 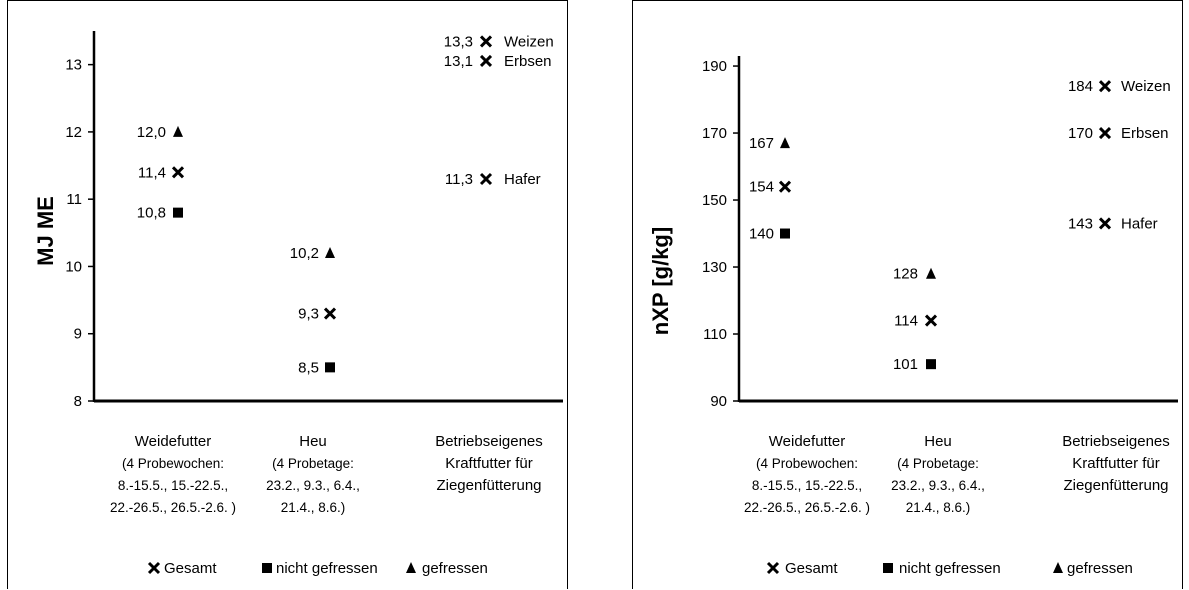 What do you see at coordinates (458, 61) in the screenshot?
I see `data-label: 13,1` at bounding box center [458, 61].